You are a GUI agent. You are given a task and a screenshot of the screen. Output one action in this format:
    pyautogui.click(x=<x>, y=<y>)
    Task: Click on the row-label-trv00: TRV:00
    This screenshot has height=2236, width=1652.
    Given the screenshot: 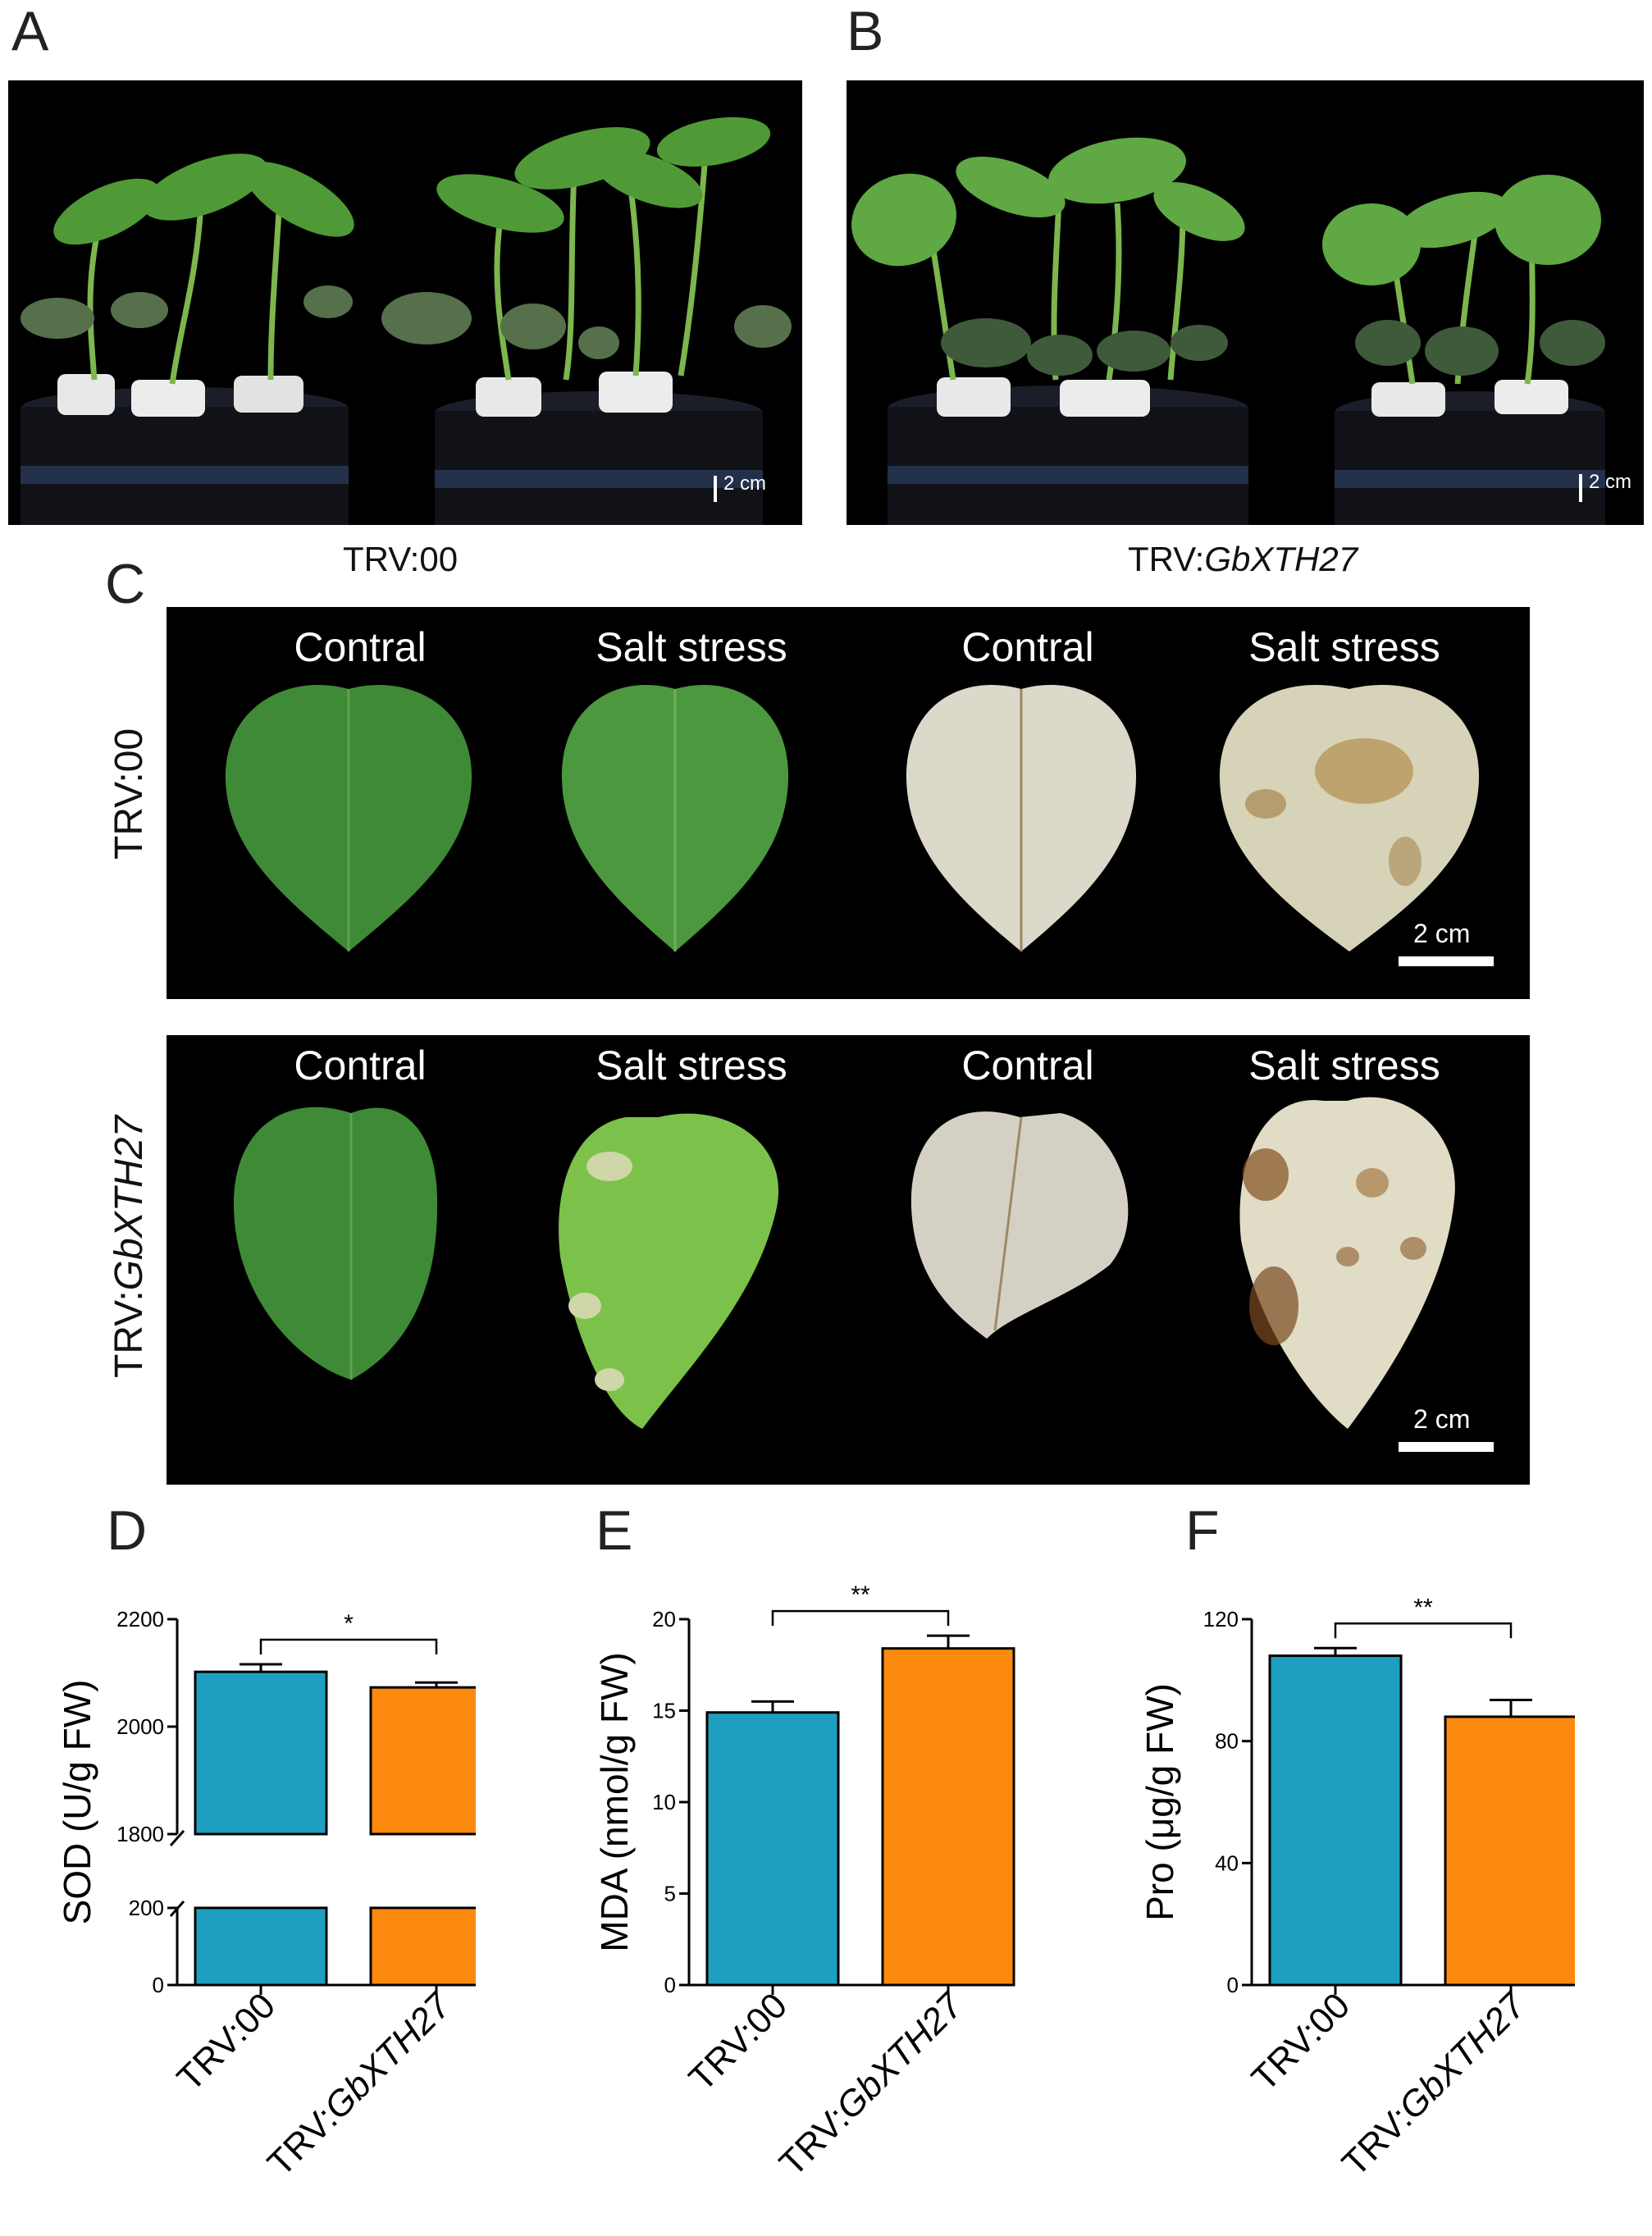 What is the action you would take?
    pyautogui.click(x=129, y=794)
    